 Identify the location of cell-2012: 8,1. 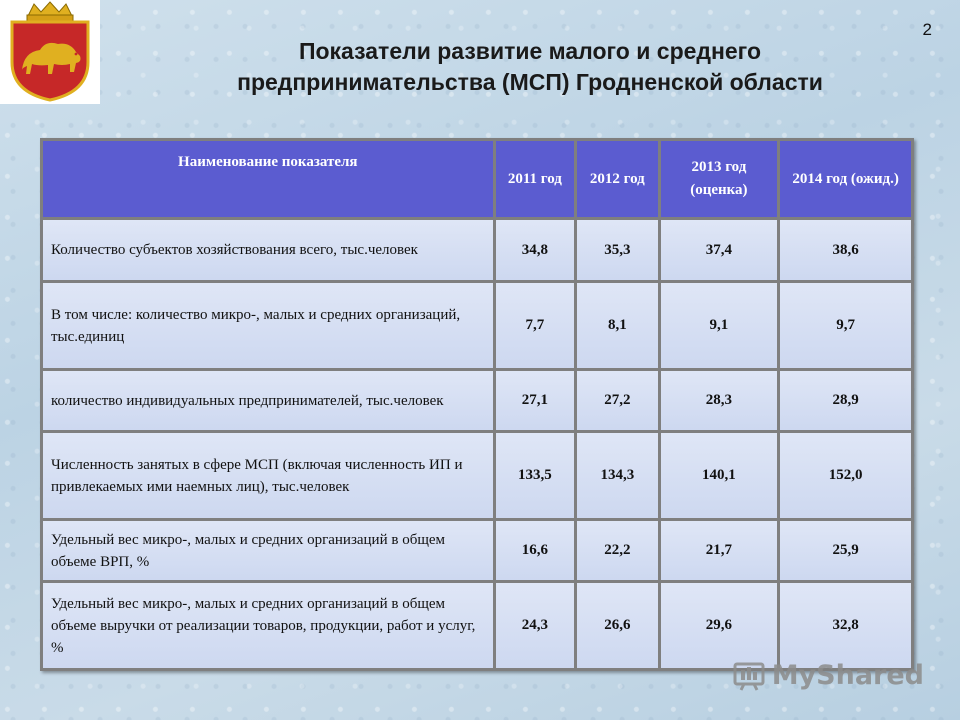
(617, 325).